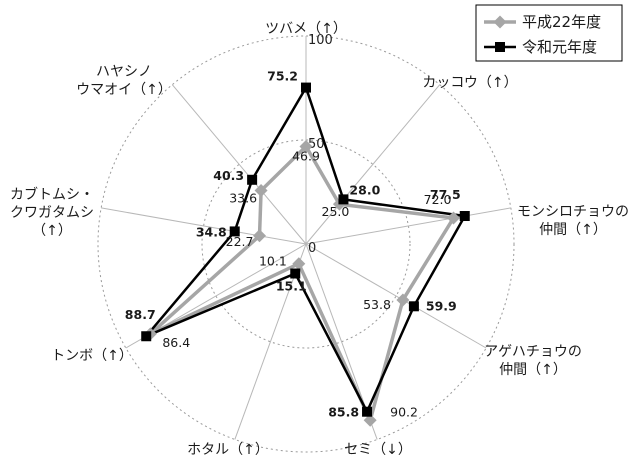  I want to click on legend-label: 令和元年度, so click(559, 47).